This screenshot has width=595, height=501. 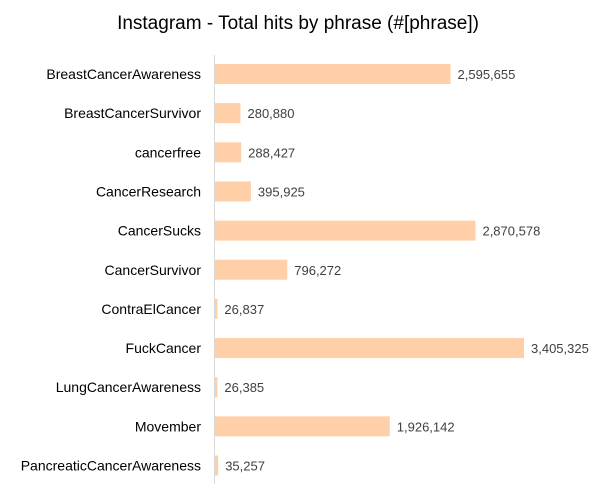 I want to click on data-label: 3,405,325, so click(x=560, y=348).